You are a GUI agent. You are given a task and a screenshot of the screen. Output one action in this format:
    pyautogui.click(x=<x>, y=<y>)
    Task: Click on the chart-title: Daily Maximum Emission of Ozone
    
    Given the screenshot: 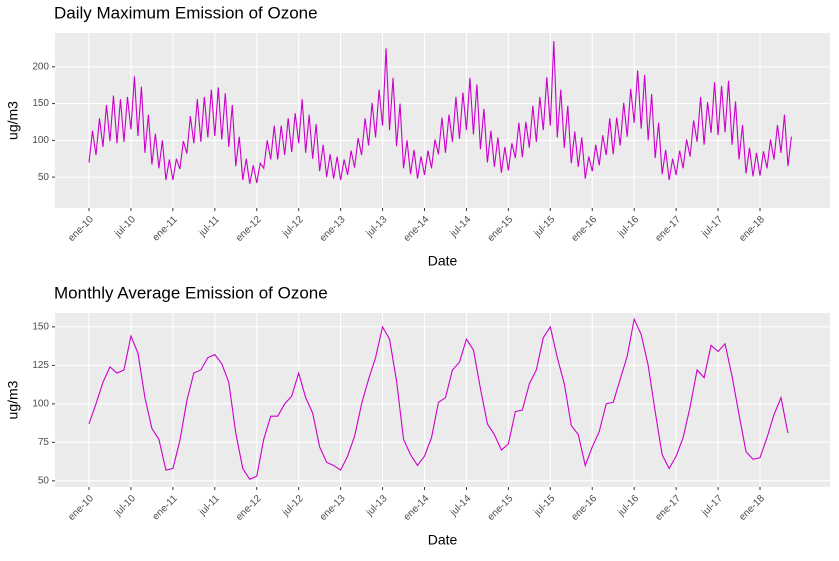 What is the action you would take?
    pyautogui.click(x=186, y=12)
    